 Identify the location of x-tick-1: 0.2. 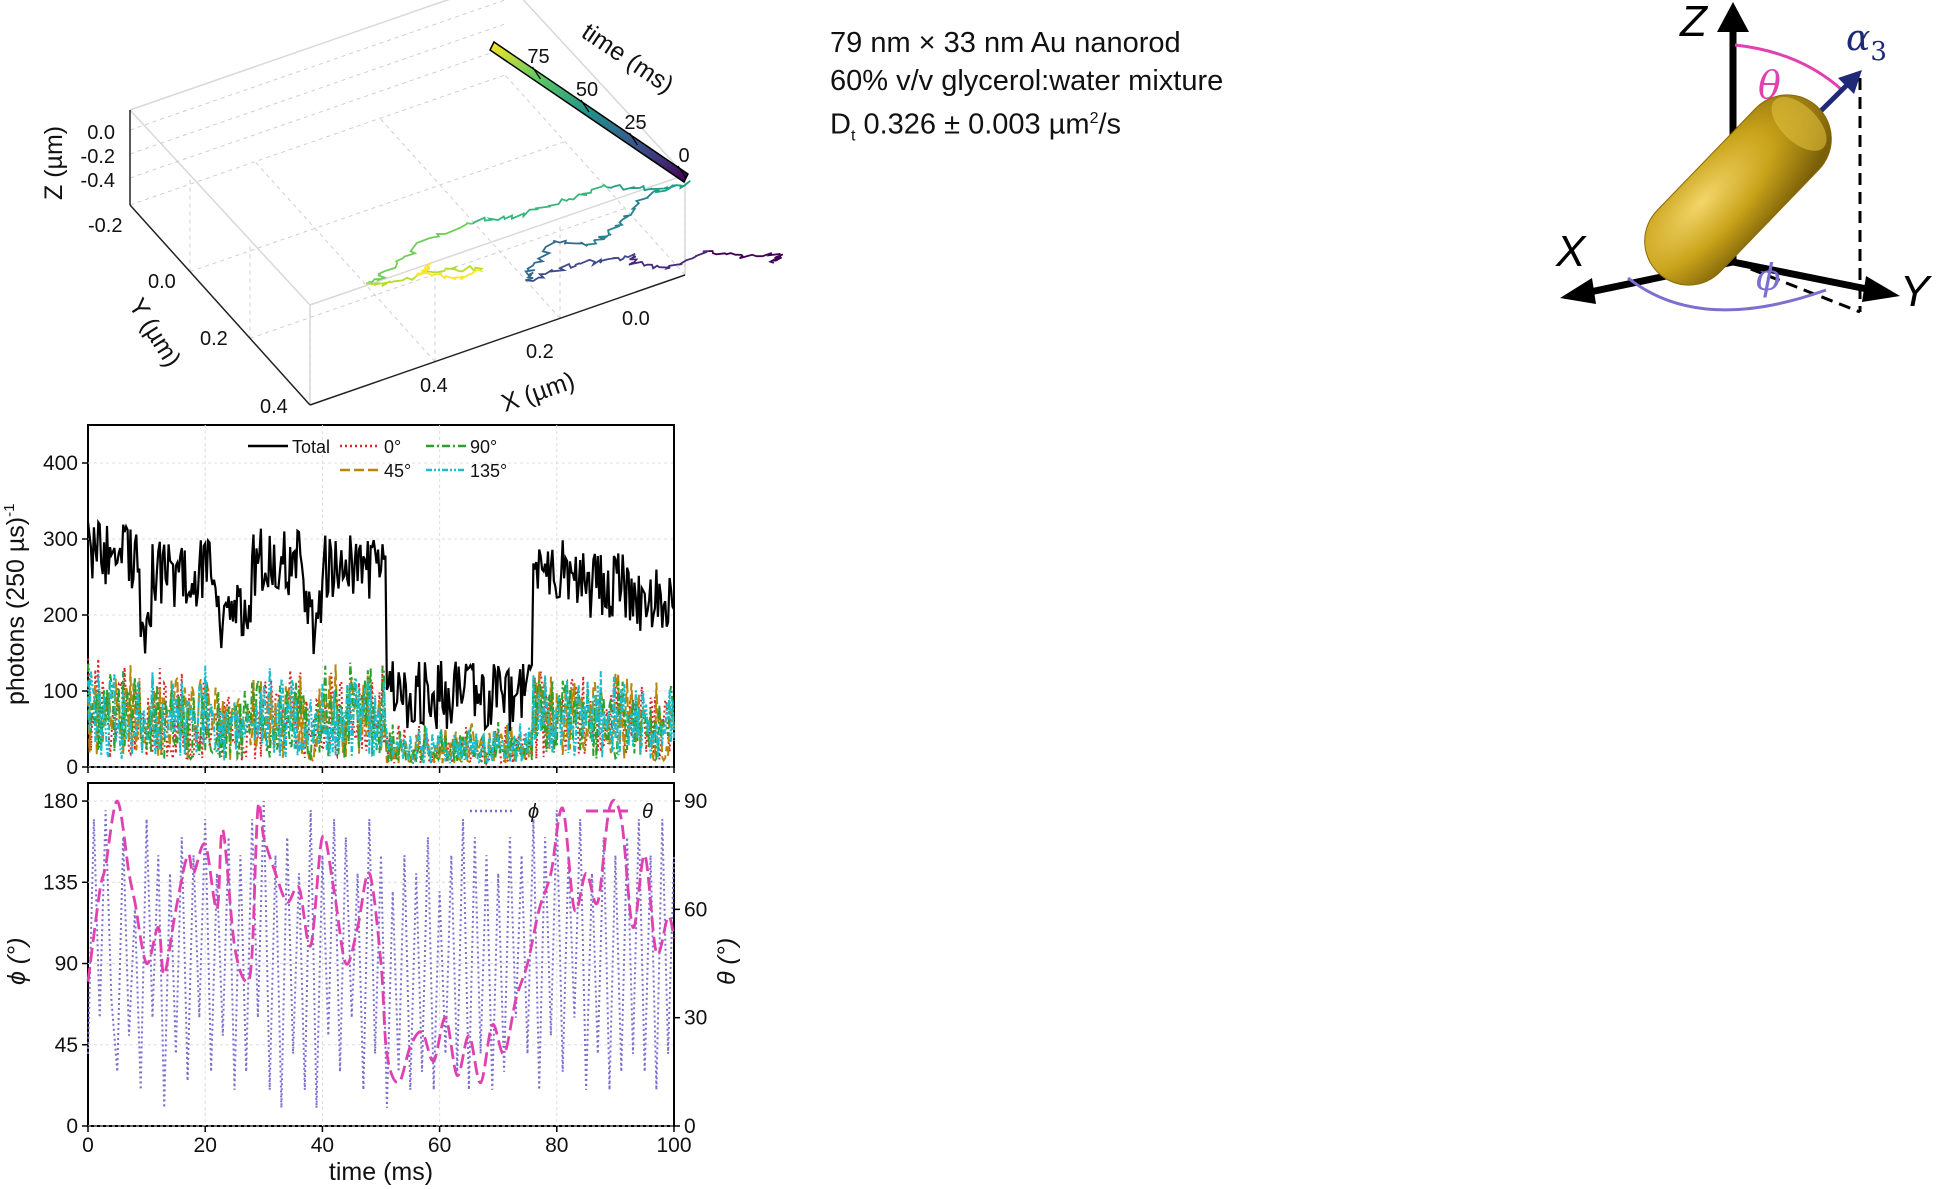
(540, 352).